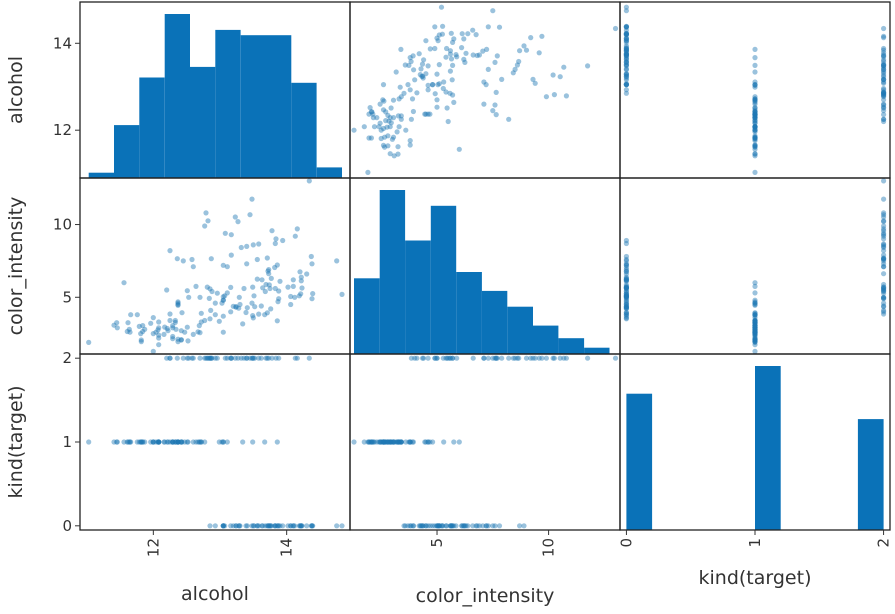 This screenshot has height=614, width=895. I want to click on cell-alcohol-vs-alcohol, so click(215, 96).